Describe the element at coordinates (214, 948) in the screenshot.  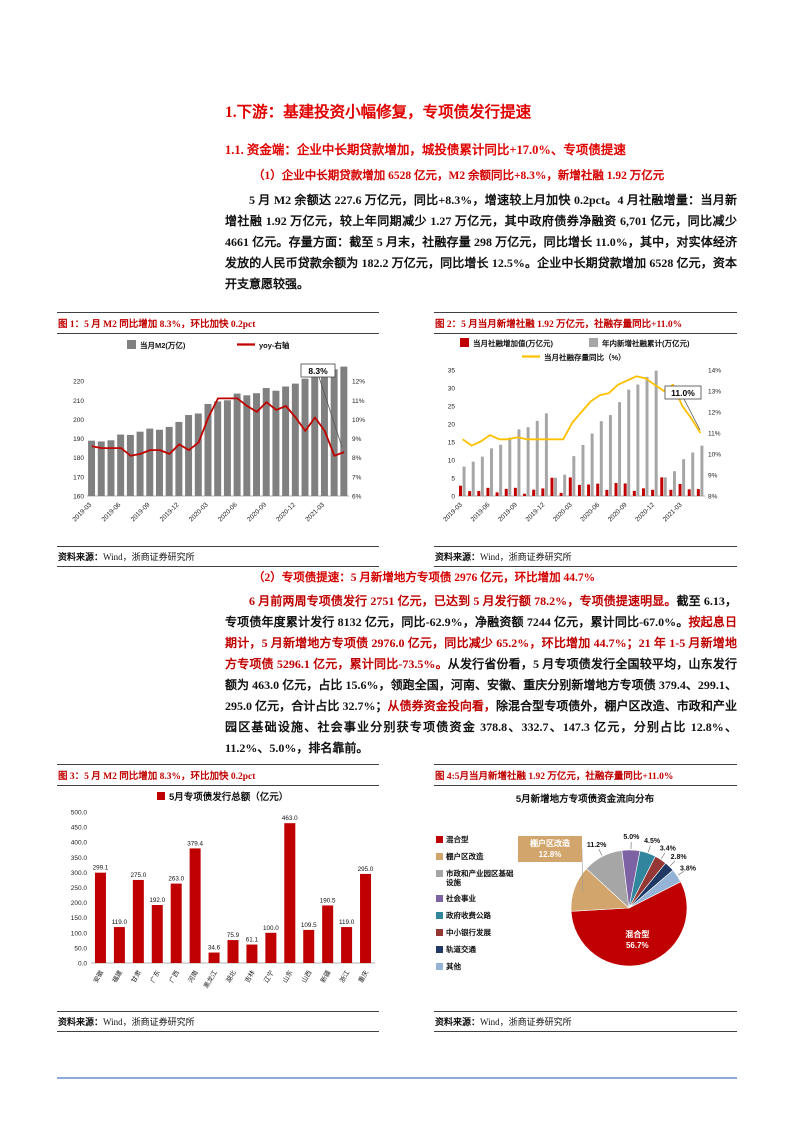
I see `svg-text: 34.6` at that location.